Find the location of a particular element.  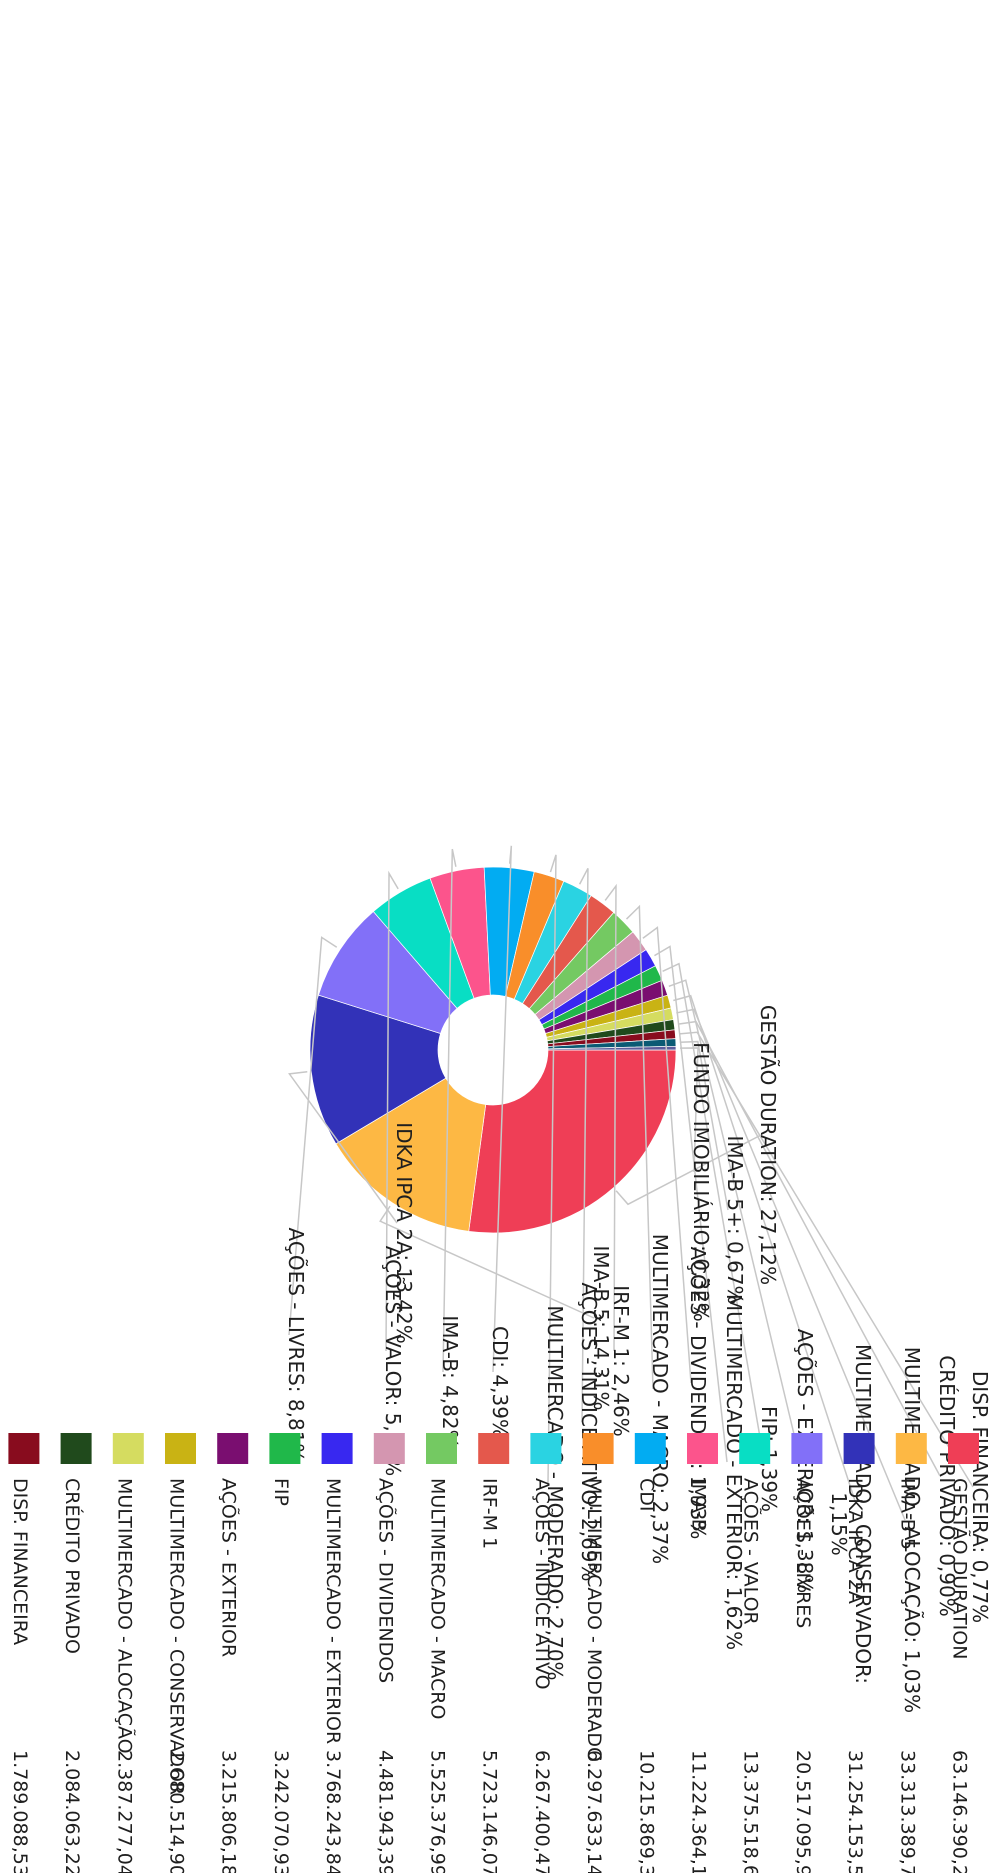

legend-value: 6.267.400,47 is located at coordinates (542, 1811).